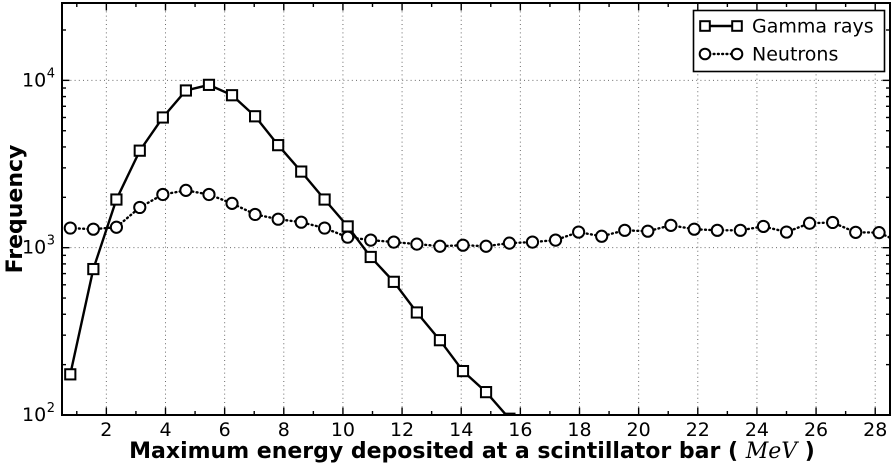 This screenshot has width=896, height=465. Describe the element at coordinates (757, 430) in the screenshot. I see `x-tick-label: 24` at that location.